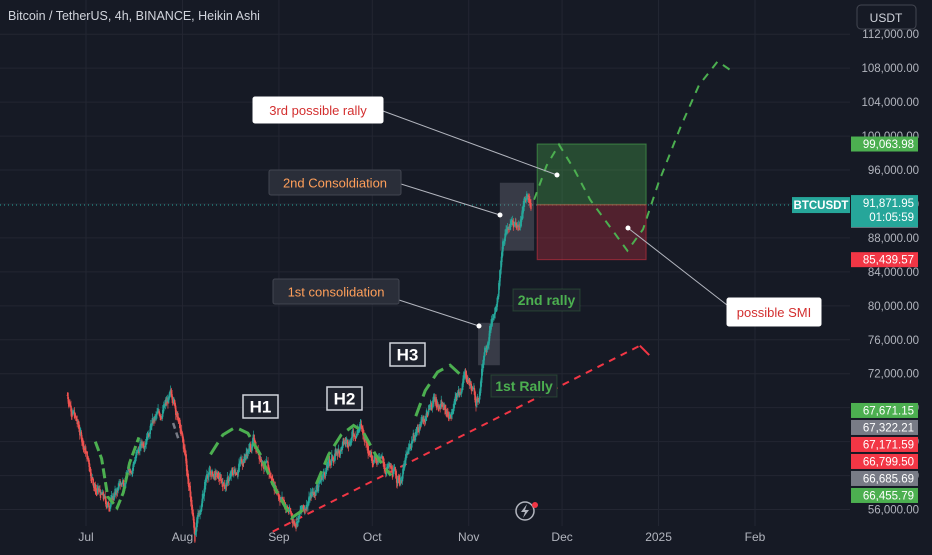 The height and width of the screenshot is (555, 932). Describe the element at coordinates (884, 495) in the screenshot. I see `price-label: 66,455.79` at that location.